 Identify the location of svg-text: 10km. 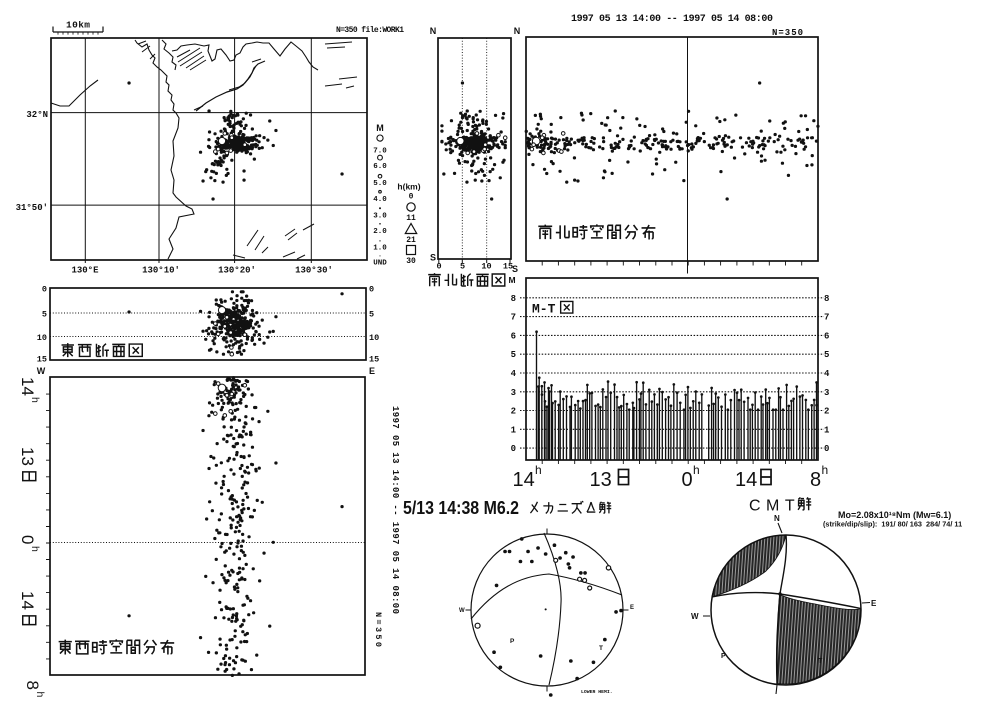
(78, 25).